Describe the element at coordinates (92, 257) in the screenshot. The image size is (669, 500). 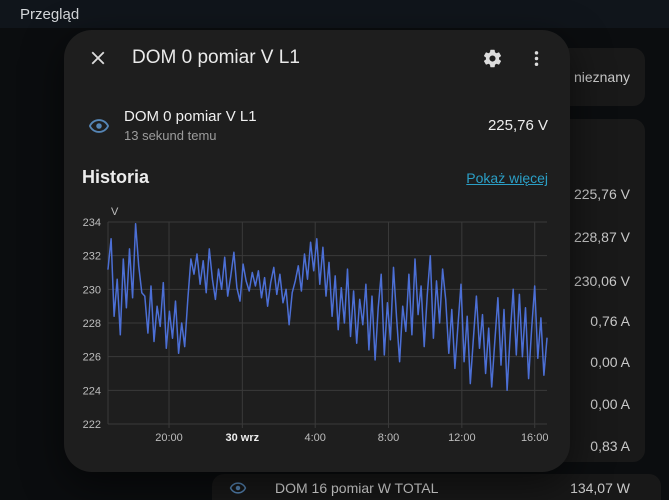
I see `y-axis-label: 232` at that location.